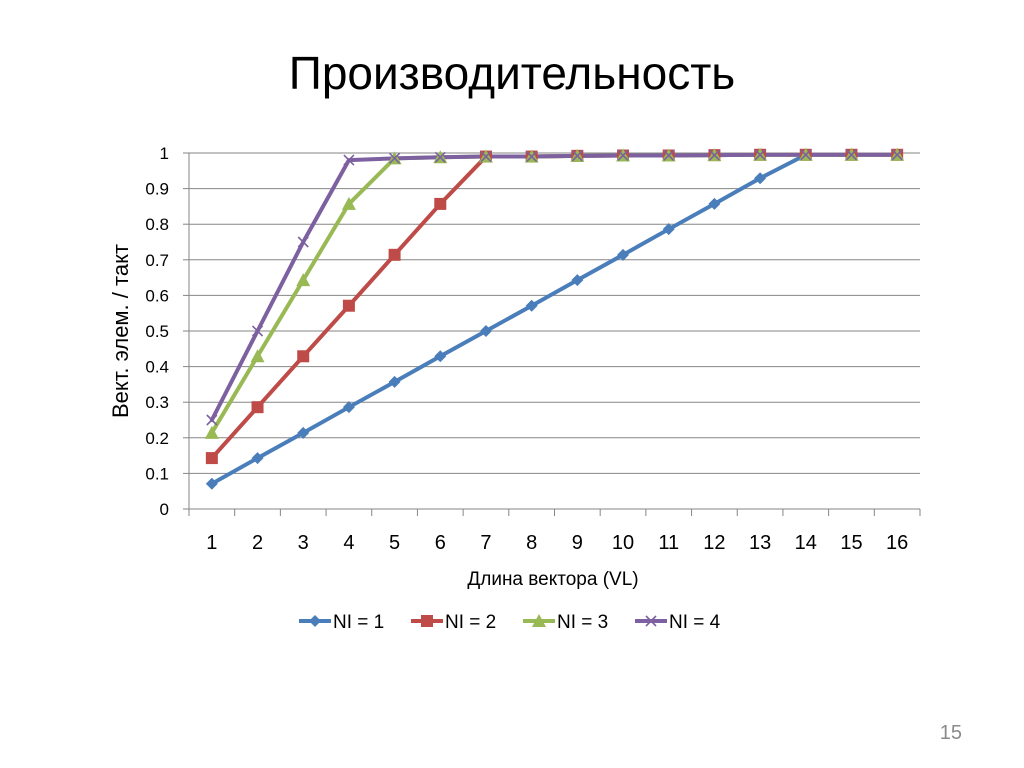 This screenshot has width=1024, height=768. I want to click on y-tick-label: 0, so click(164, 509).